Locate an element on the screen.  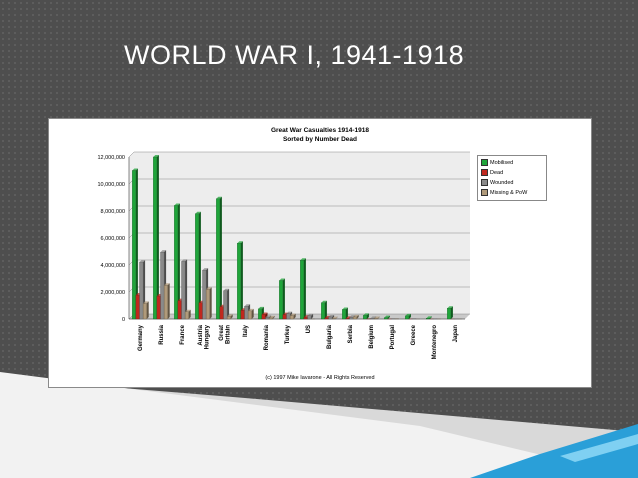
x-tick-label: US is located at coordinates (309, 329).